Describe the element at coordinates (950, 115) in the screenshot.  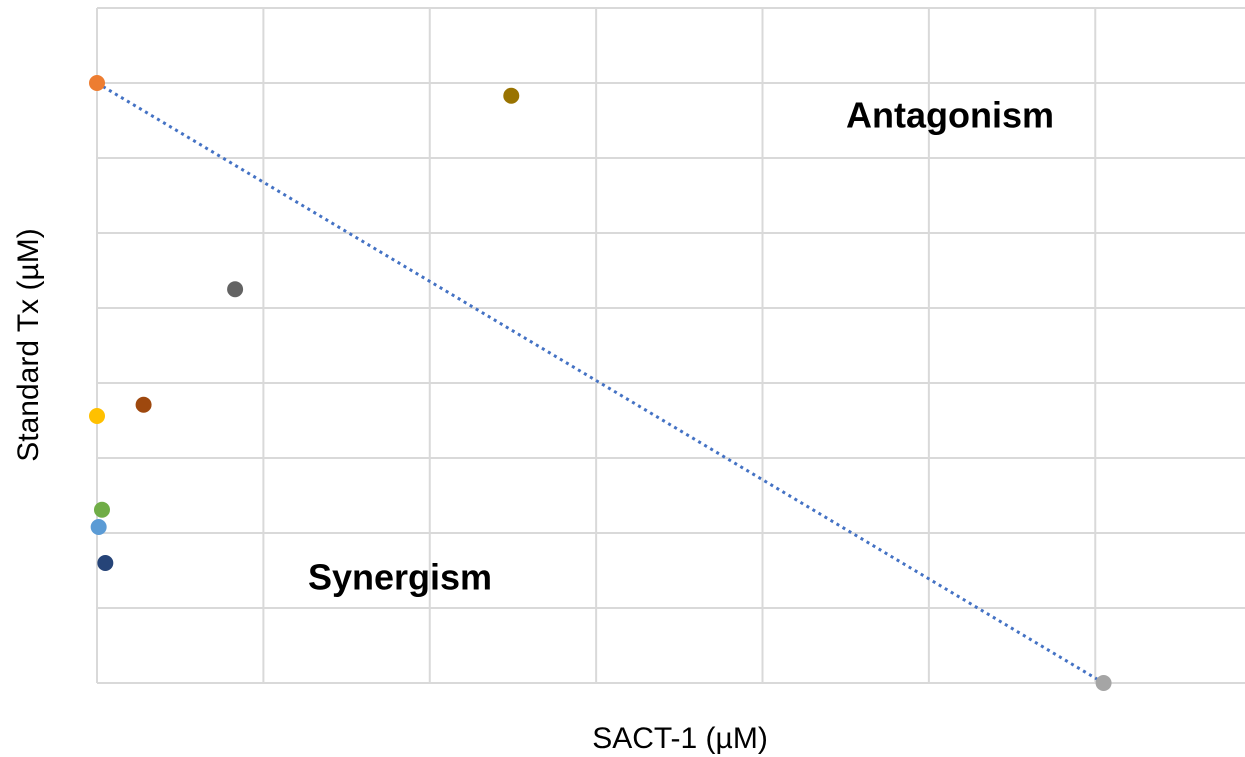
I see `annotation: Antagonism` at that location.